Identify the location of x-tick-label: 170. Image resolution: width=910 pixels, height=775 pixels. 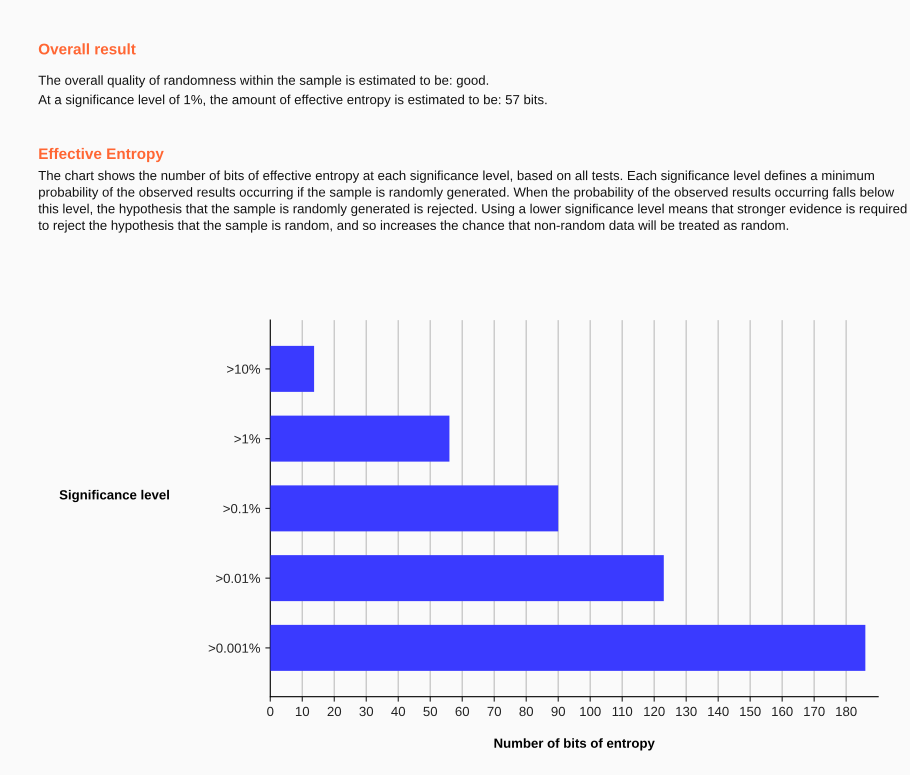
(814, 711).